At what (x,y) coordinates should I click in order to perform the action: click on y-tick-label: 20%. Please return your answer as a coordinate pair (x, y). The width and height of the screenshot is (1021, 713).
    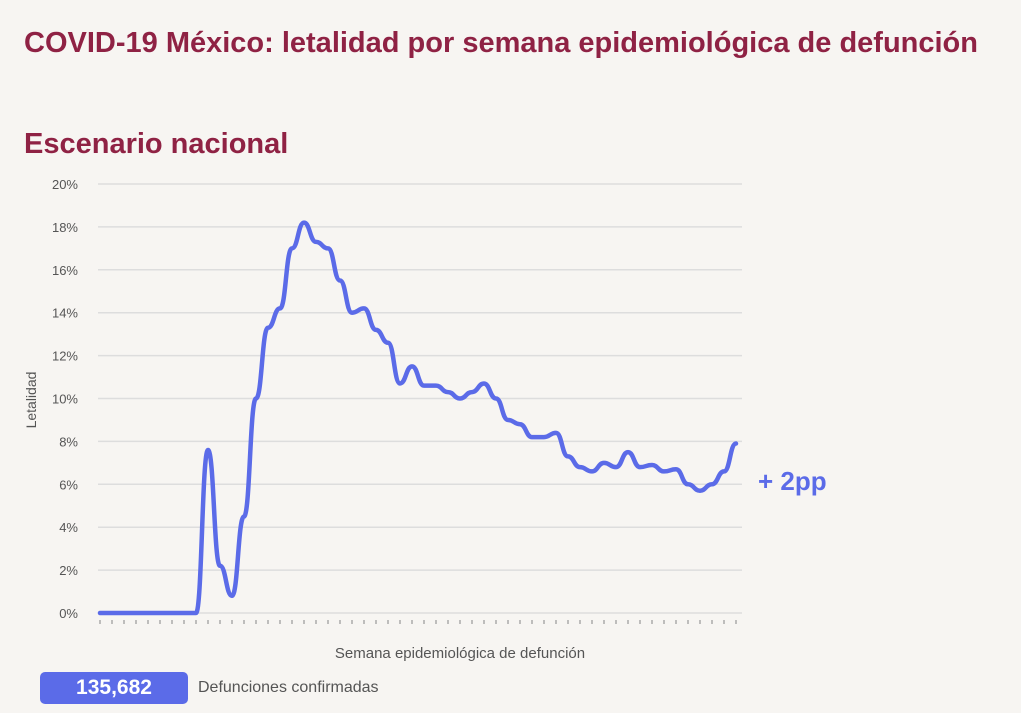
    Looking at the image, I should click on (65, 184).